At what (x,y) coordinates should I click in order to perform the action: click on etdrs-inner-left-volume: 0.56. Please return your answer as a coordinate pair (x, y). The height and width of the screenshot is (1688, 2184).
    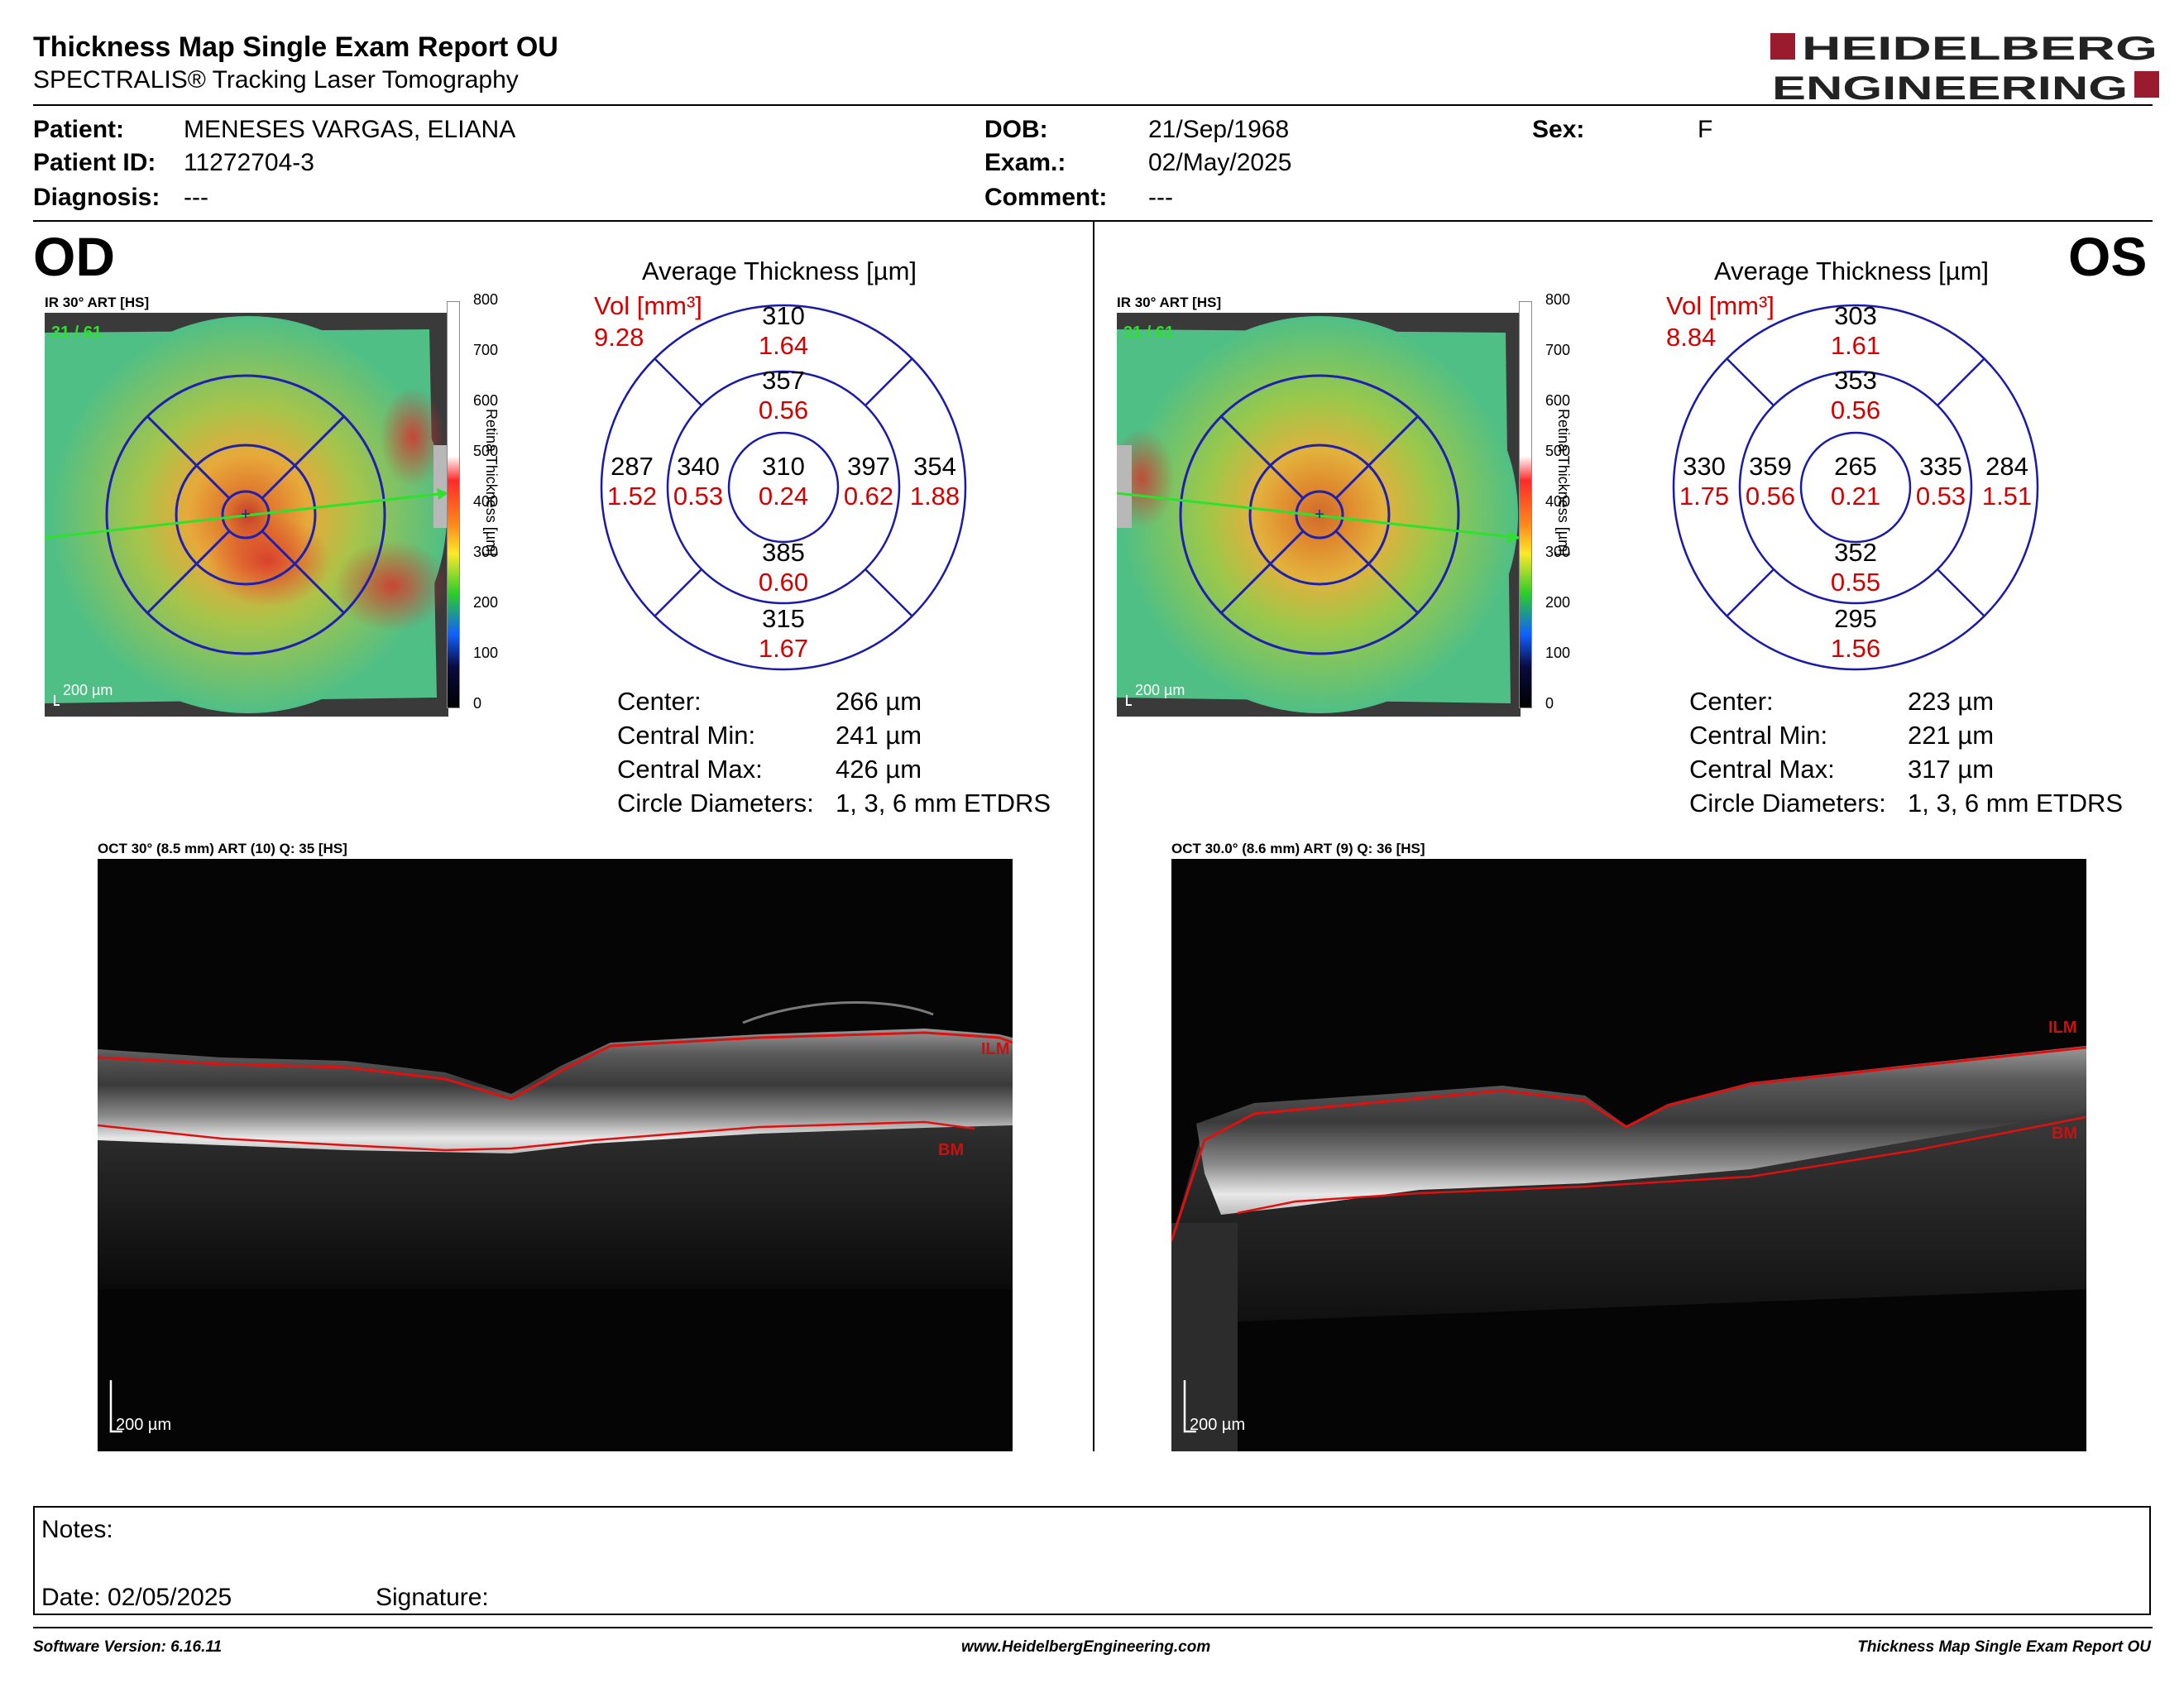
    Looking at the image, I should click on (1770, 496).